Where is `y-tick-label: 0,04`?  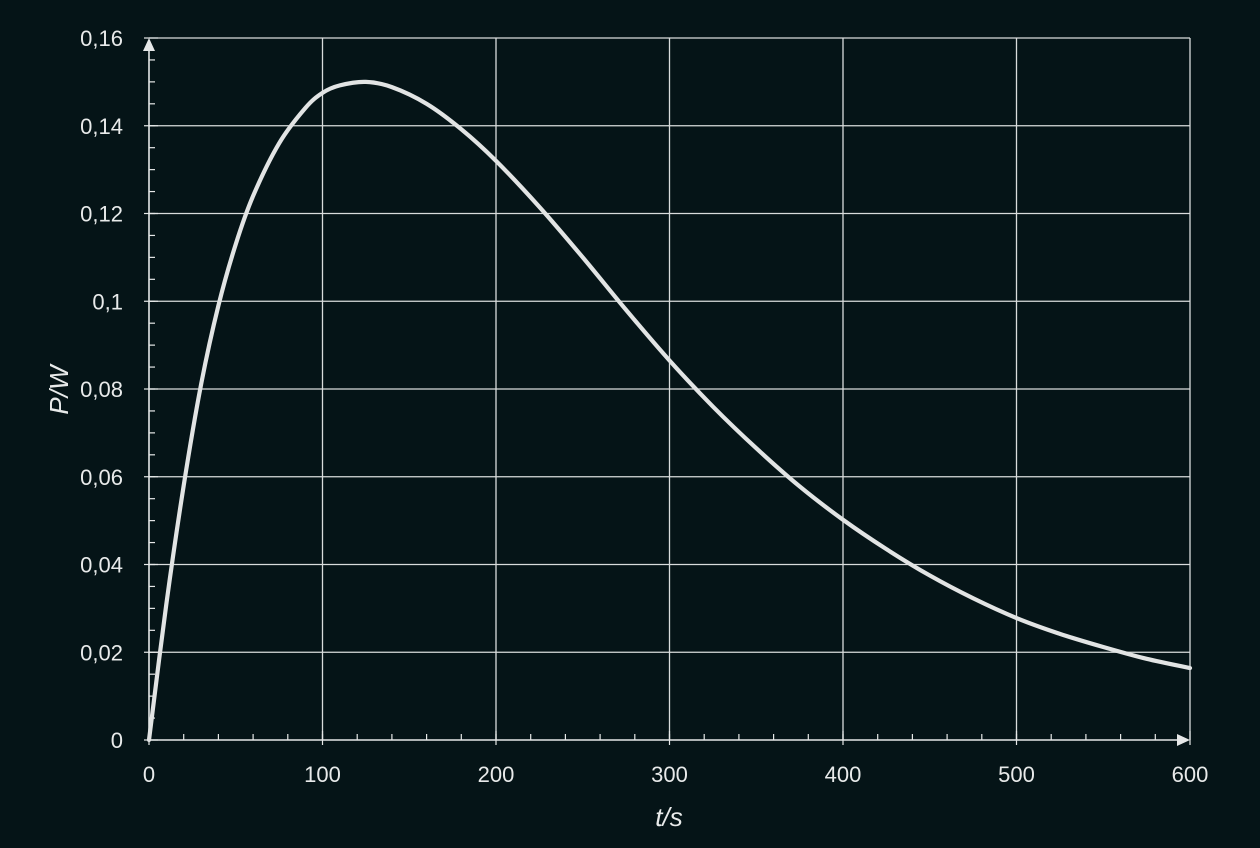
y-tick-label: 0,04 is located at coordinates (101, 565).